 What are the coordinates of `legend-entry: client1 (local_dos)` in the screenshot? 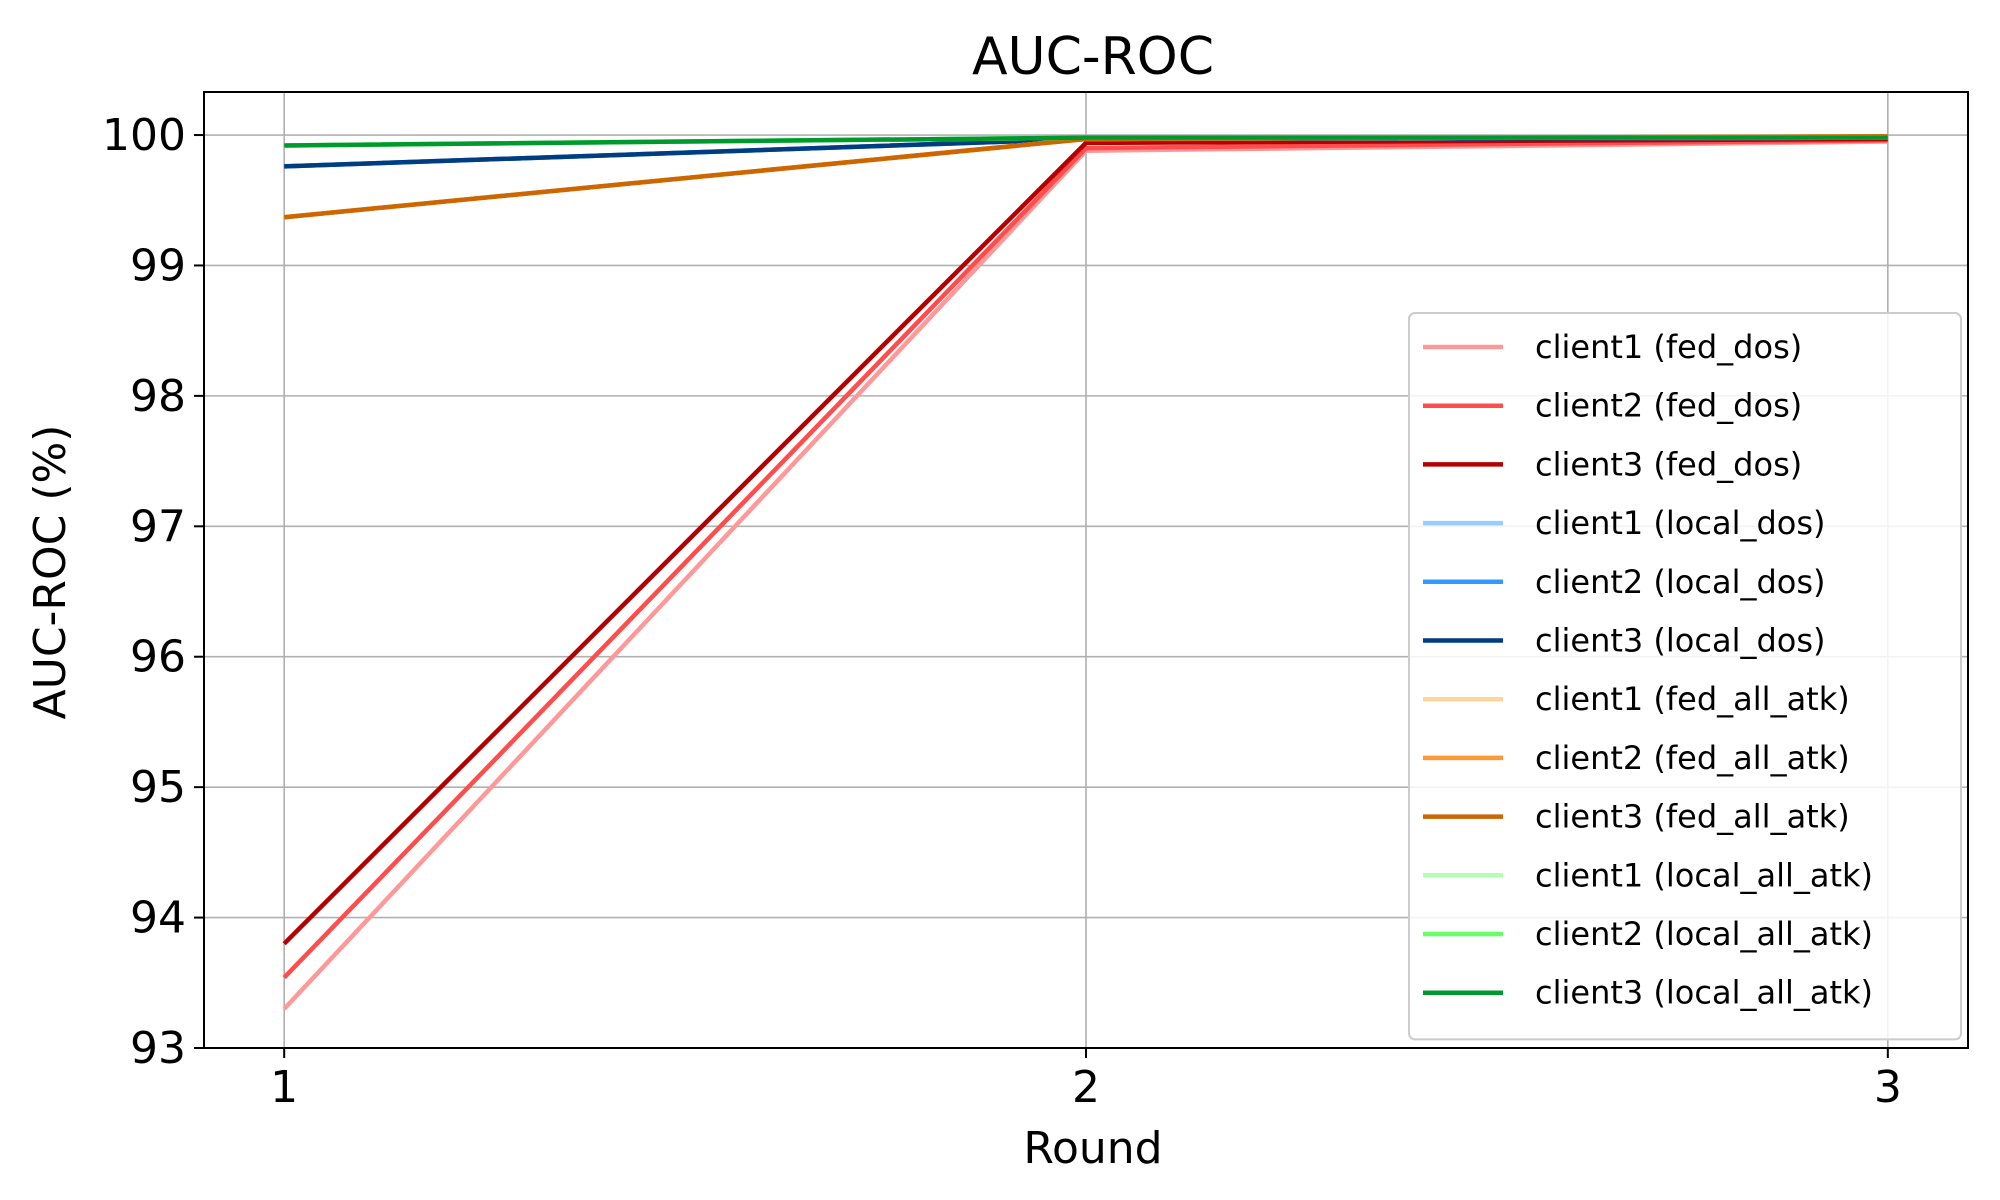 It's located at (1680, 523).